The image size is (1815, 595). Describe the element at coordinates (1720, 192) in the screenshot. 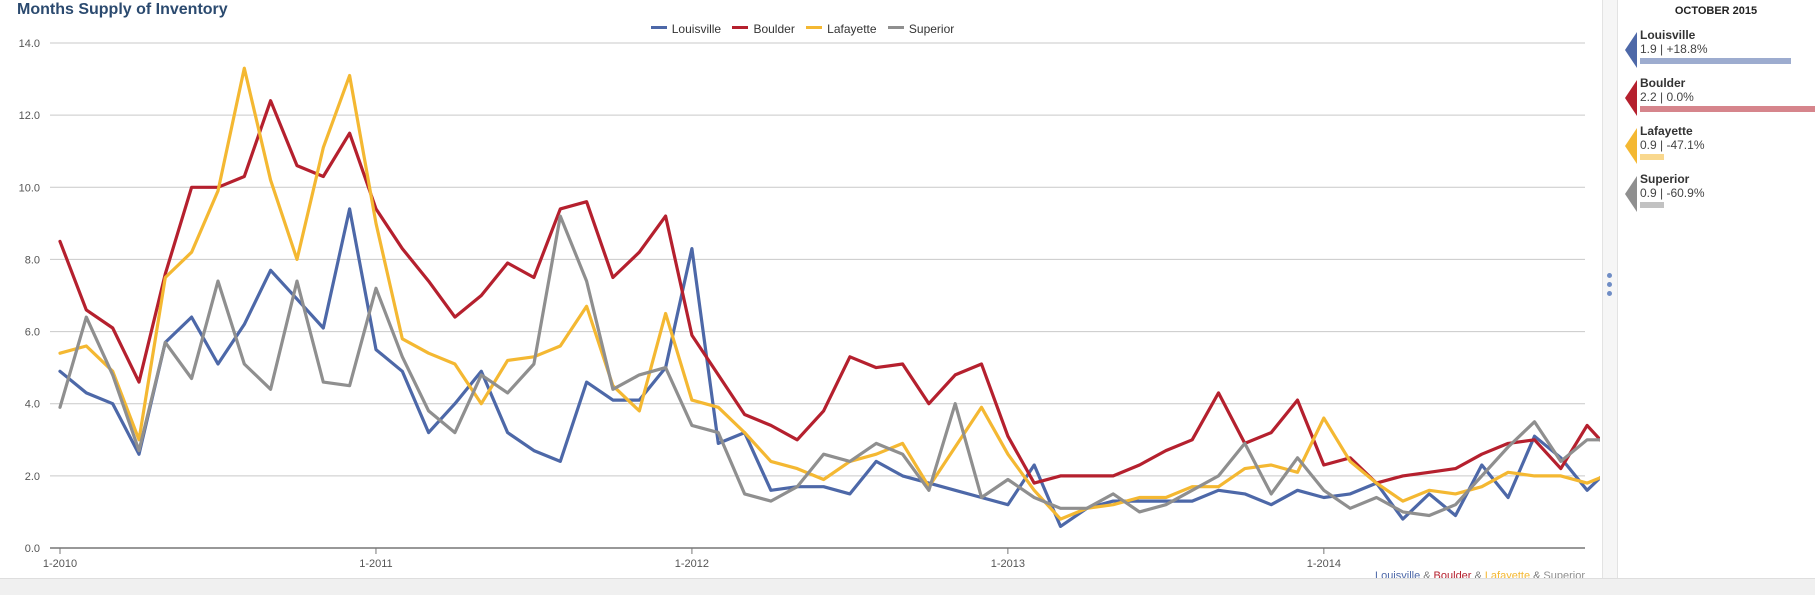

I see `stat-item-superior: Superior 0.9 | -60.9%` at that location.